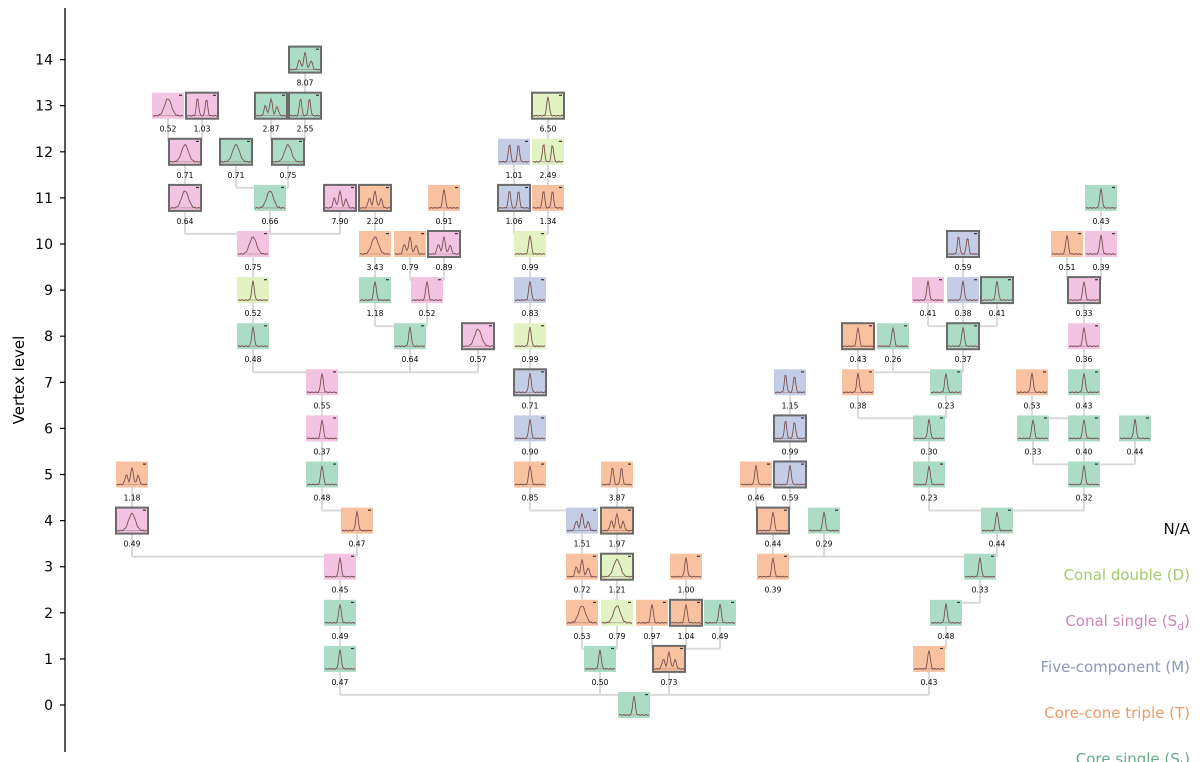 The width and height of the screenshot is (1200, 762). What do you see at coordinates (340, 221) in the screenshot?
I see `node-value-label: 7.90` at bounding box center [340, 221].